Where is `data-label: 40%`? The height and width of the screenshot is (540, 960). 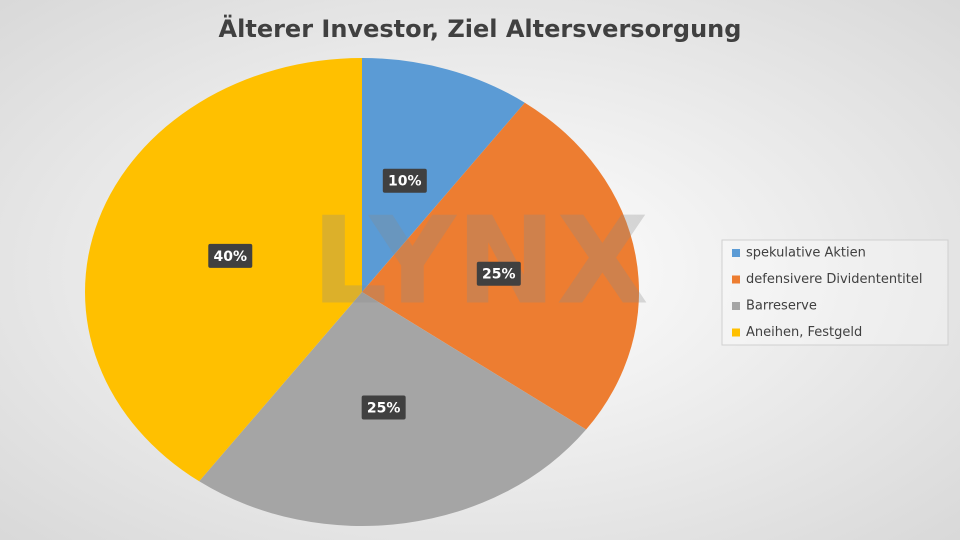
data-label: 40% is located at coordinates (231, 257).